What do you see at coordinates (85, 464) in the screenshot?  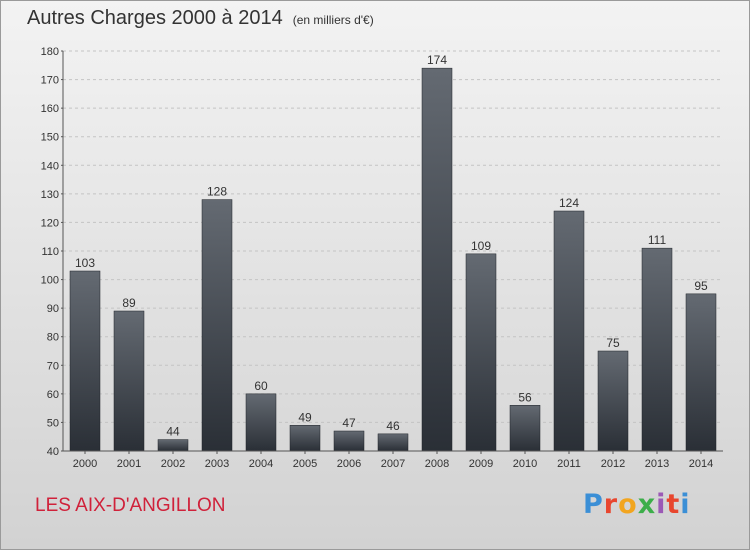 I see `x-tick-label-2000: 2000` at bounding box center [85, 464].